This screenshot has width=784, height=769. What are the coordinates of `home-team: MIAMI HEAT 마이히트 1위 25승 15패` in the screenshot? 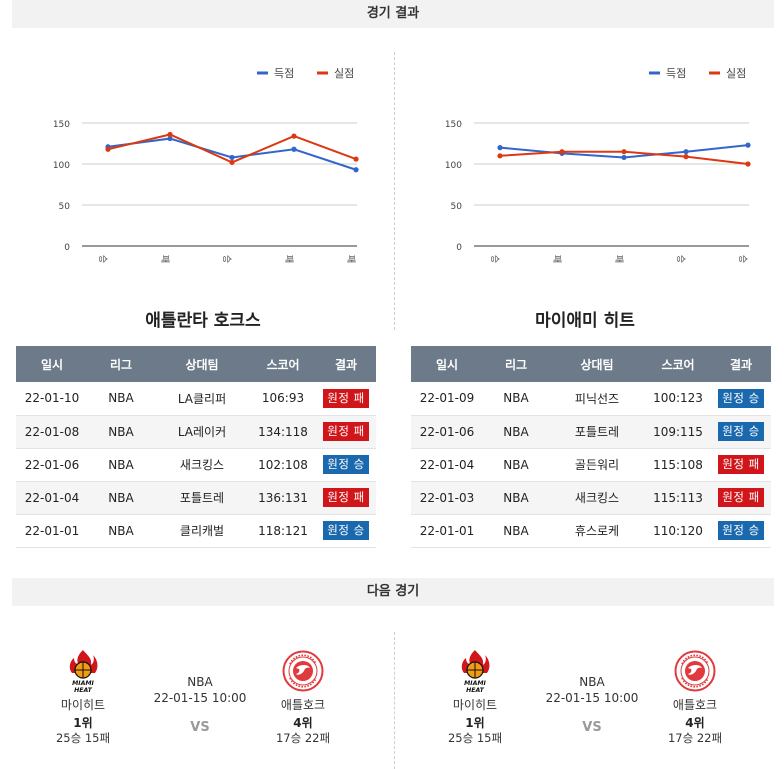 It's located at (83, 692).